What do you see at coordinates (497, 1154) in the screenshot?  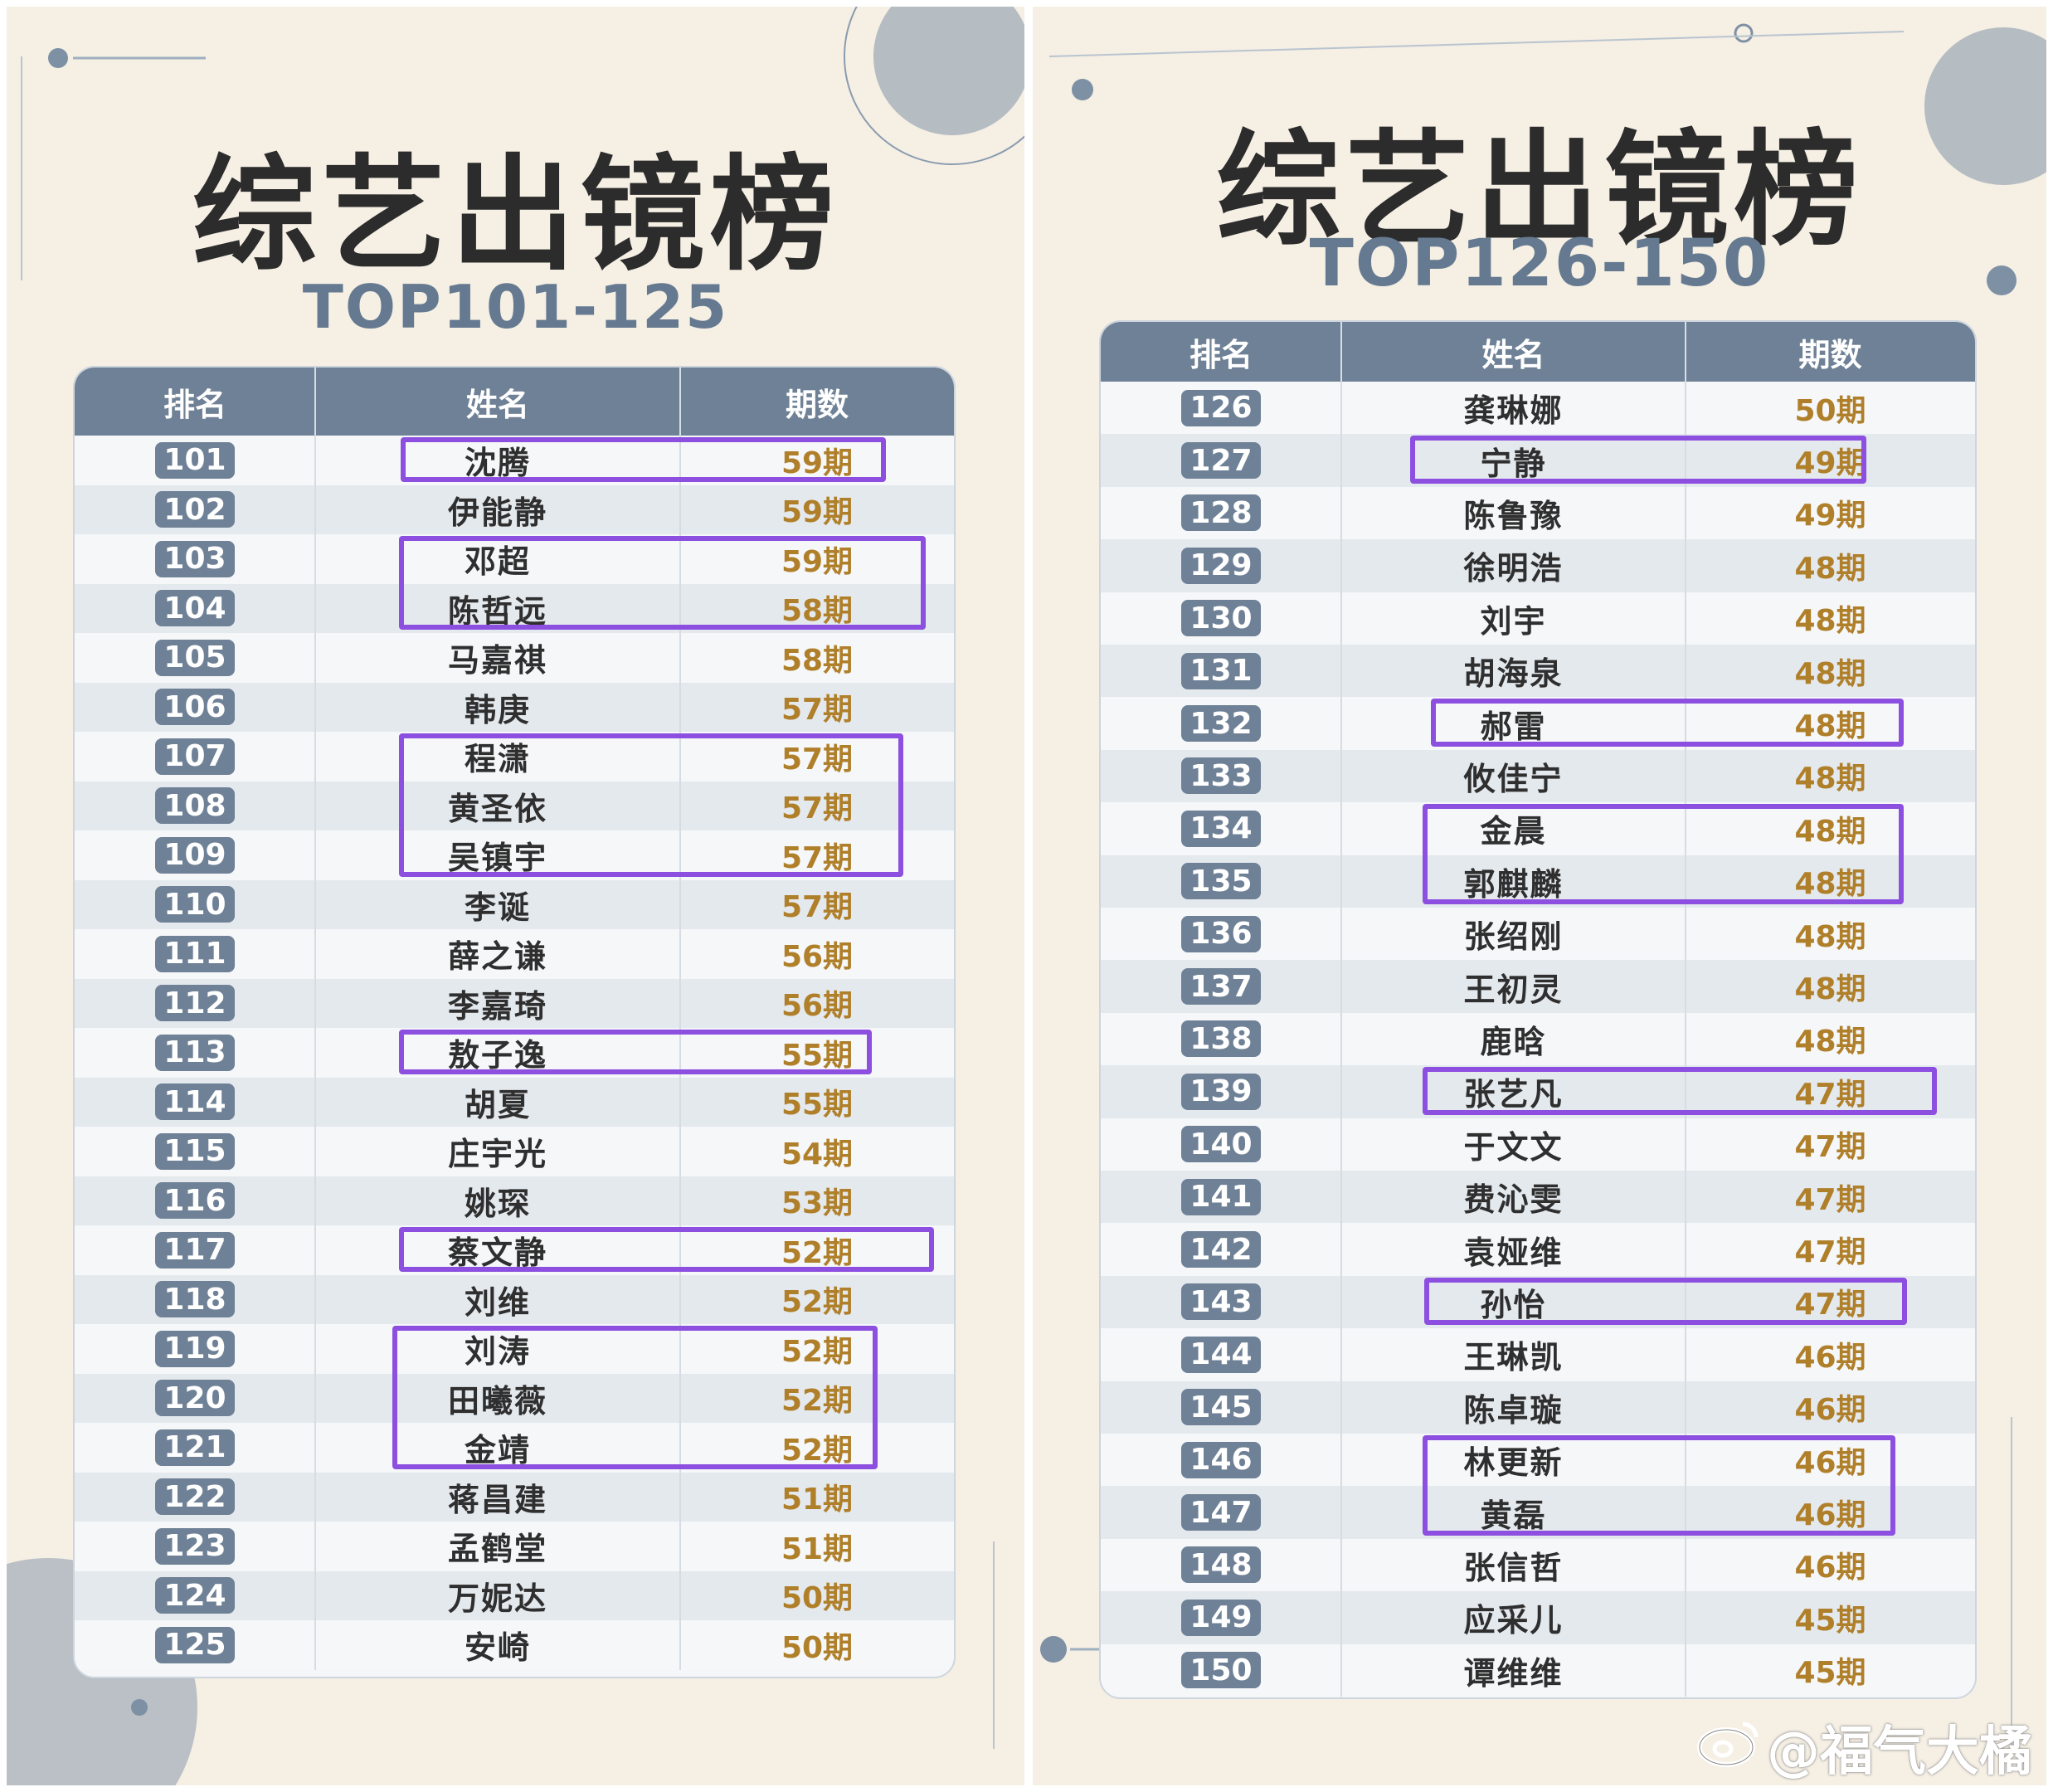 I see `name-cell: 庄宇光` at bounding box center [497, 1154].